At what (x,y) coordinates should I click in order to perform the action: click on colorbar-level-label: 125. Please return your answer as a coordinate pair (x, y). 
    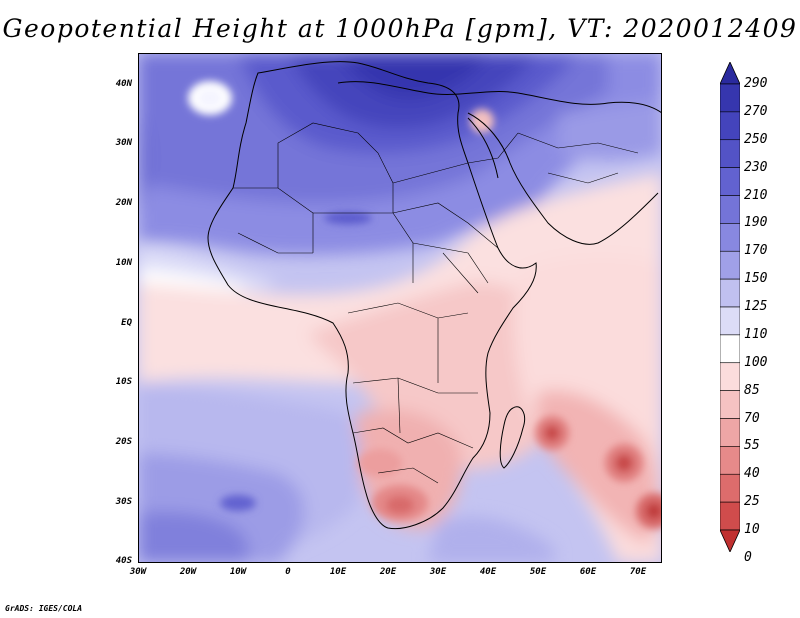
    Looking at the image, I should click on (756, 306).